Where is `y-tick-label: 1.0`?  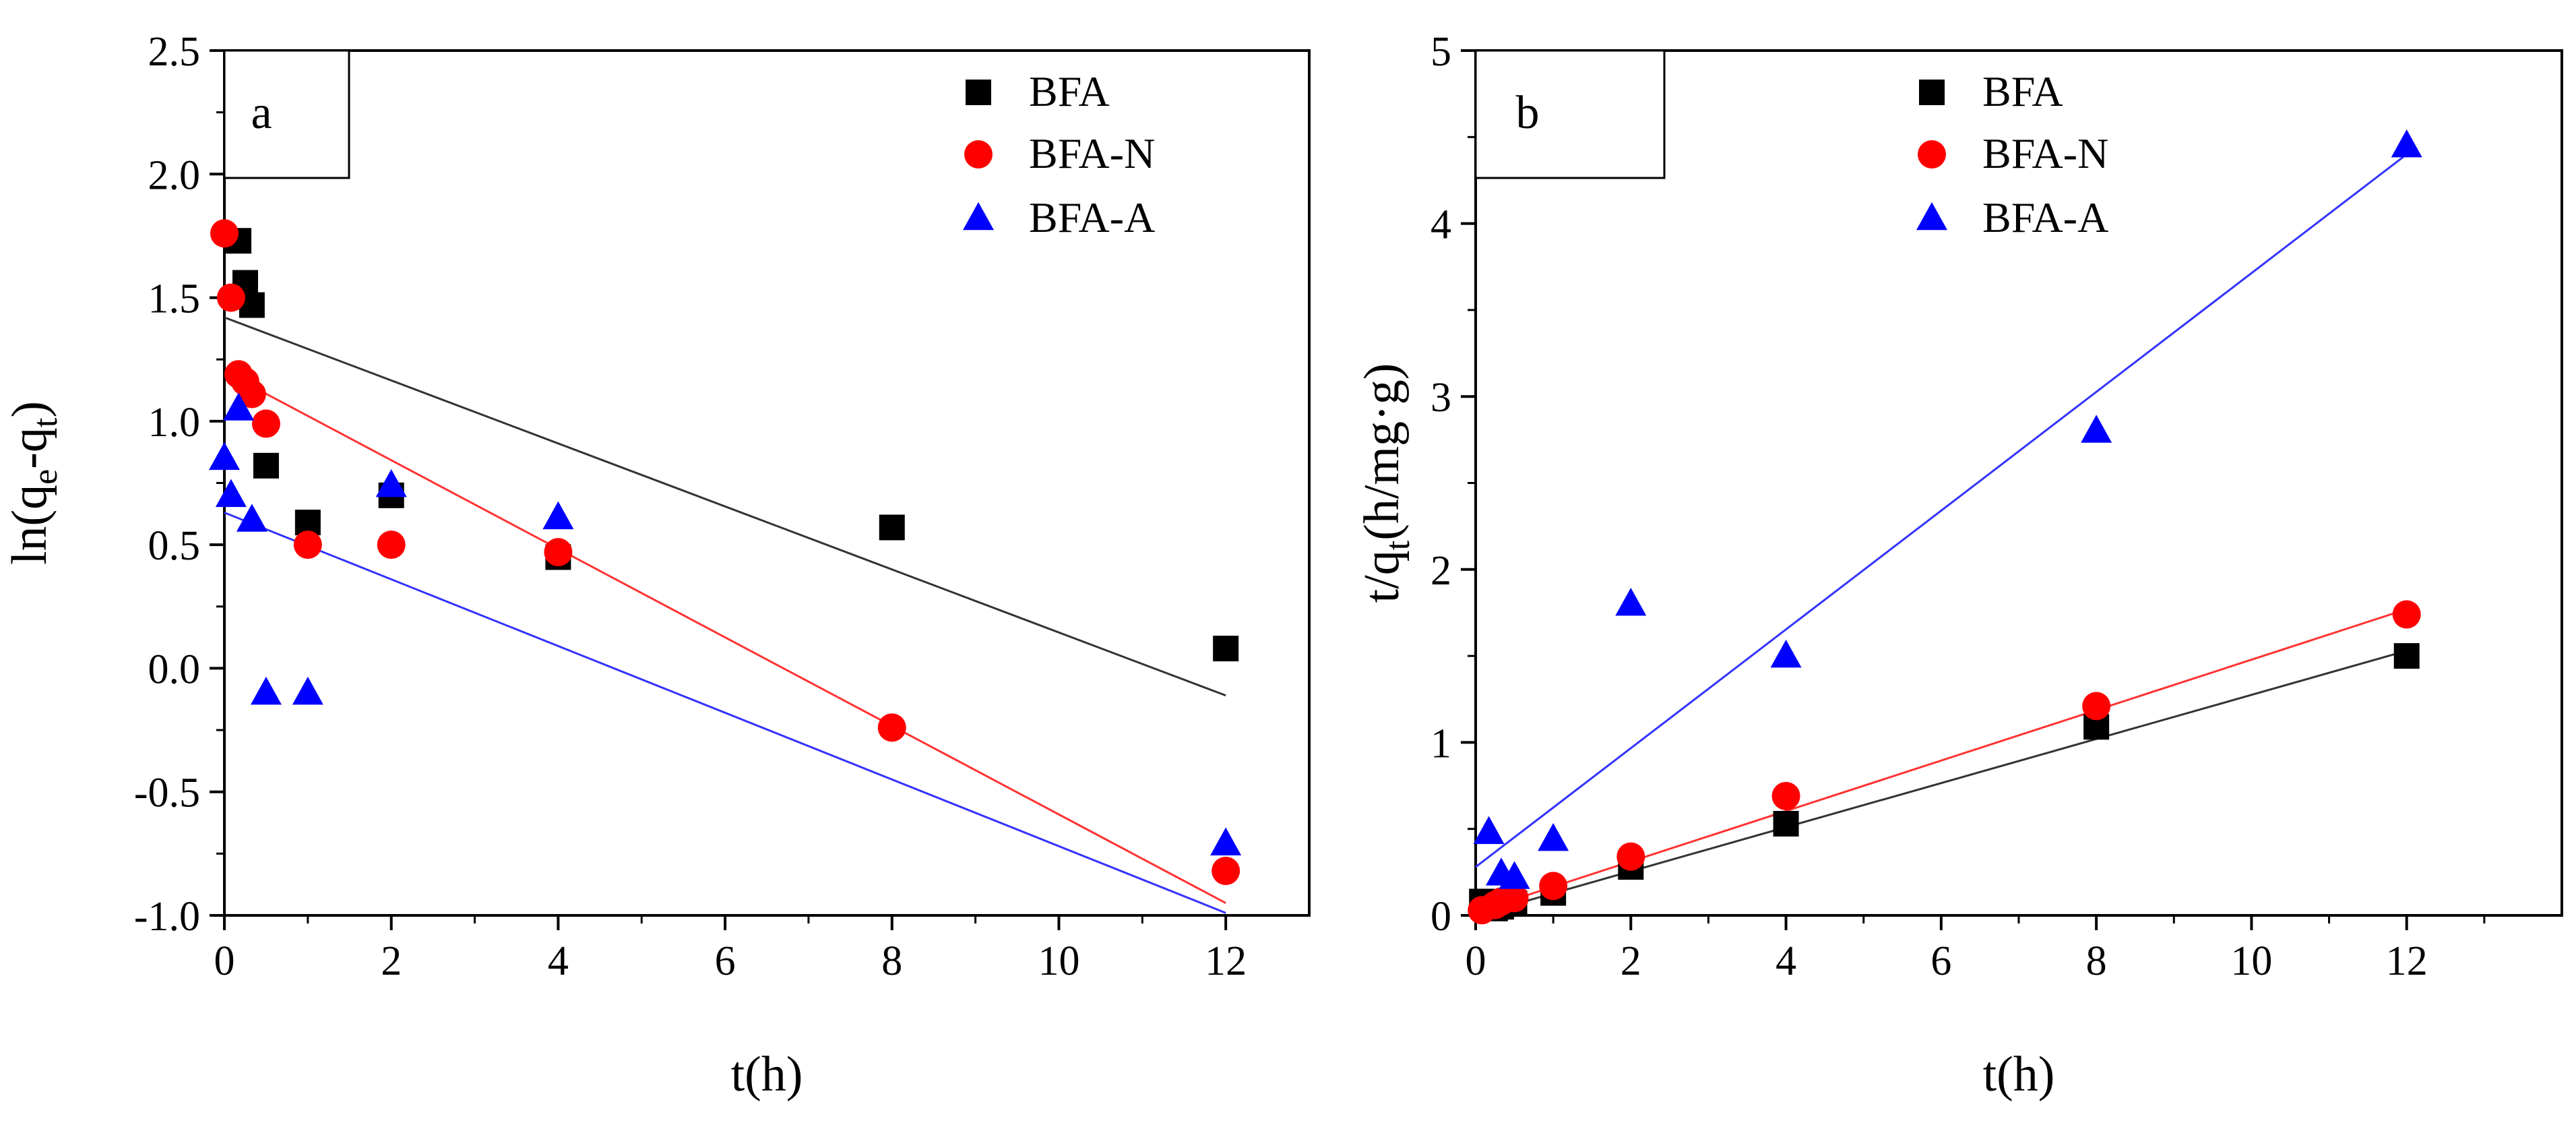
y-tick-label: 1.0 is located at coordinates (174, 423).